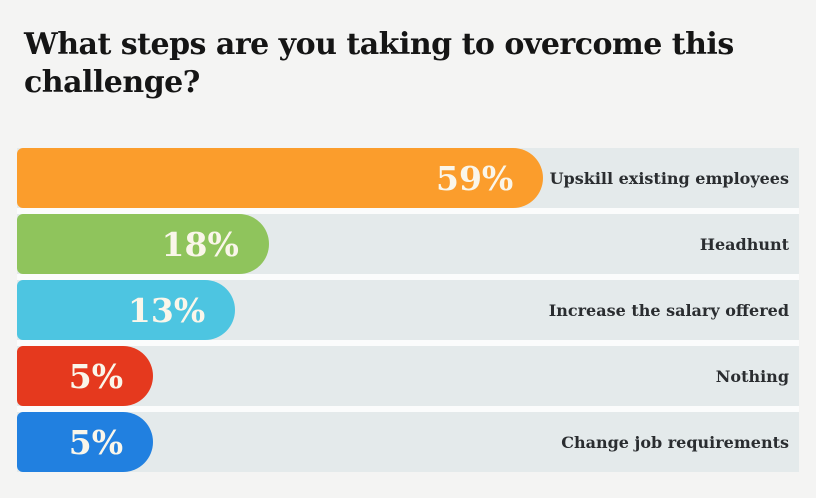  Describe the element at coordinates (475, 178) in the screenshot. I see `bar-value-label: 59%` at that location.